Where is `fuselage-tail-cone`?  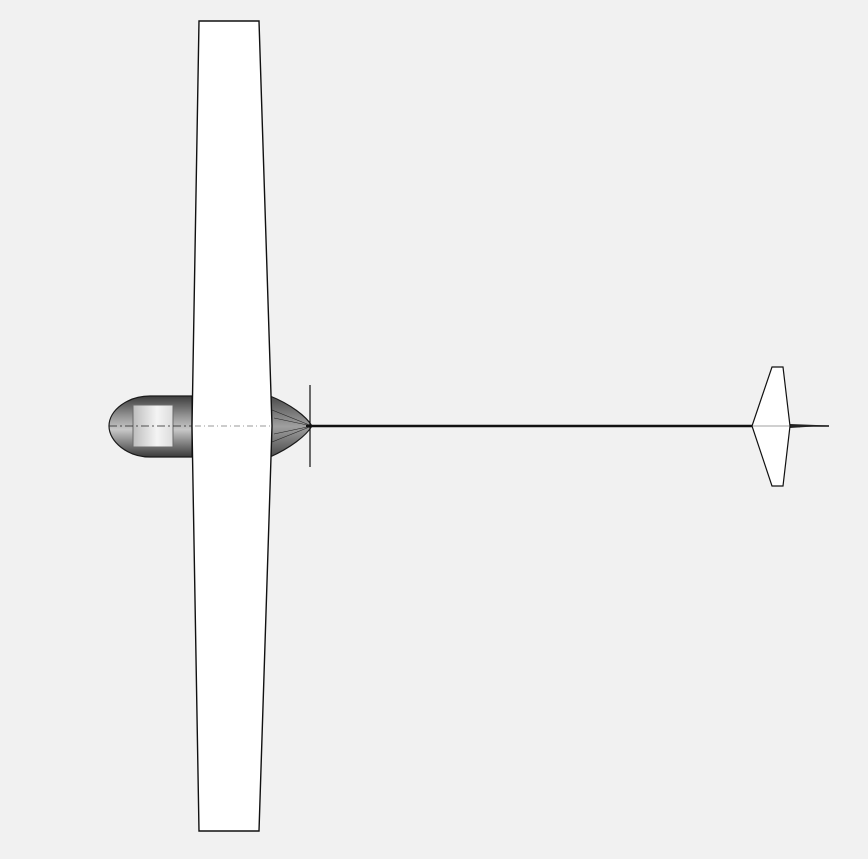
fuselage-tail-cone is located at coordinates (291, 426).